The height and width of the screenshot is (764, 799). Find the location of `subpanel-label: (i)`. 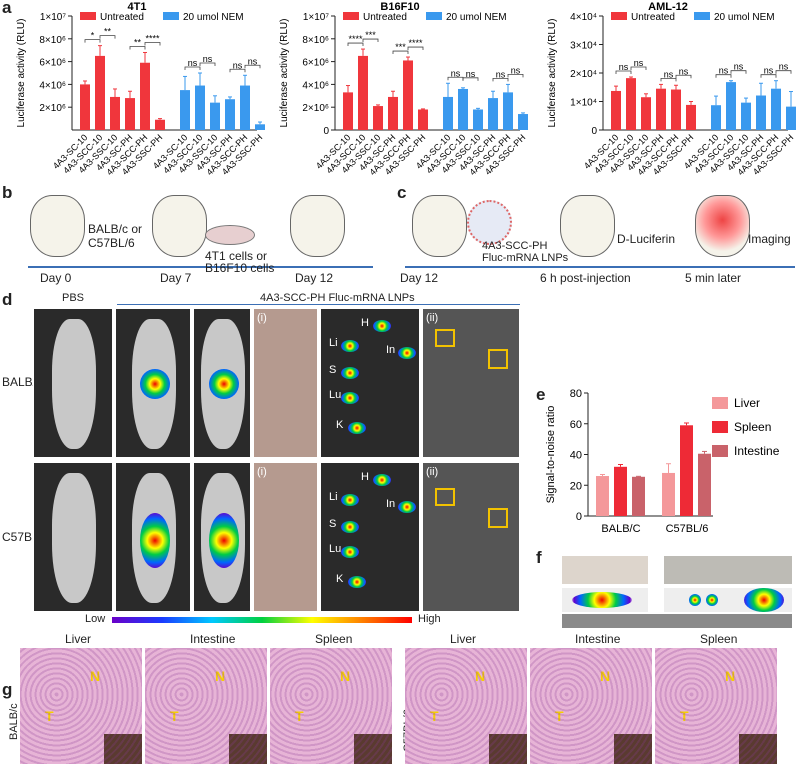

subpanel-label: (i) is located at coordinates (262, 472).